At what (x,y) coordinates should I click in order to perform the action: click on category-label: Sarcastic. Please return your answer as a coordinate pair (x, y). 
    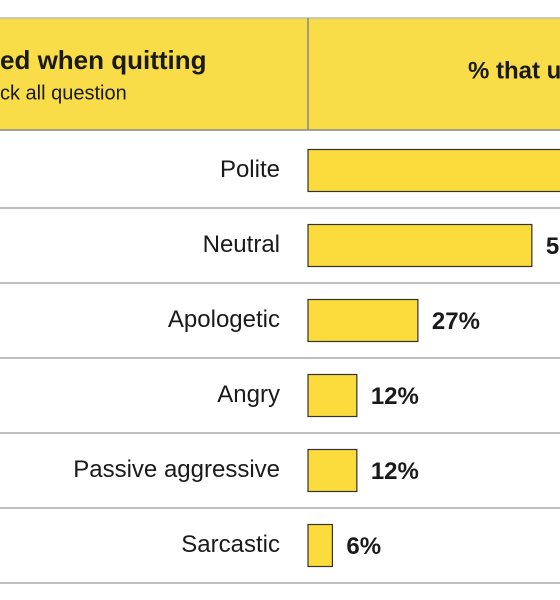
    Looking at the image, I should click on (230, 544).